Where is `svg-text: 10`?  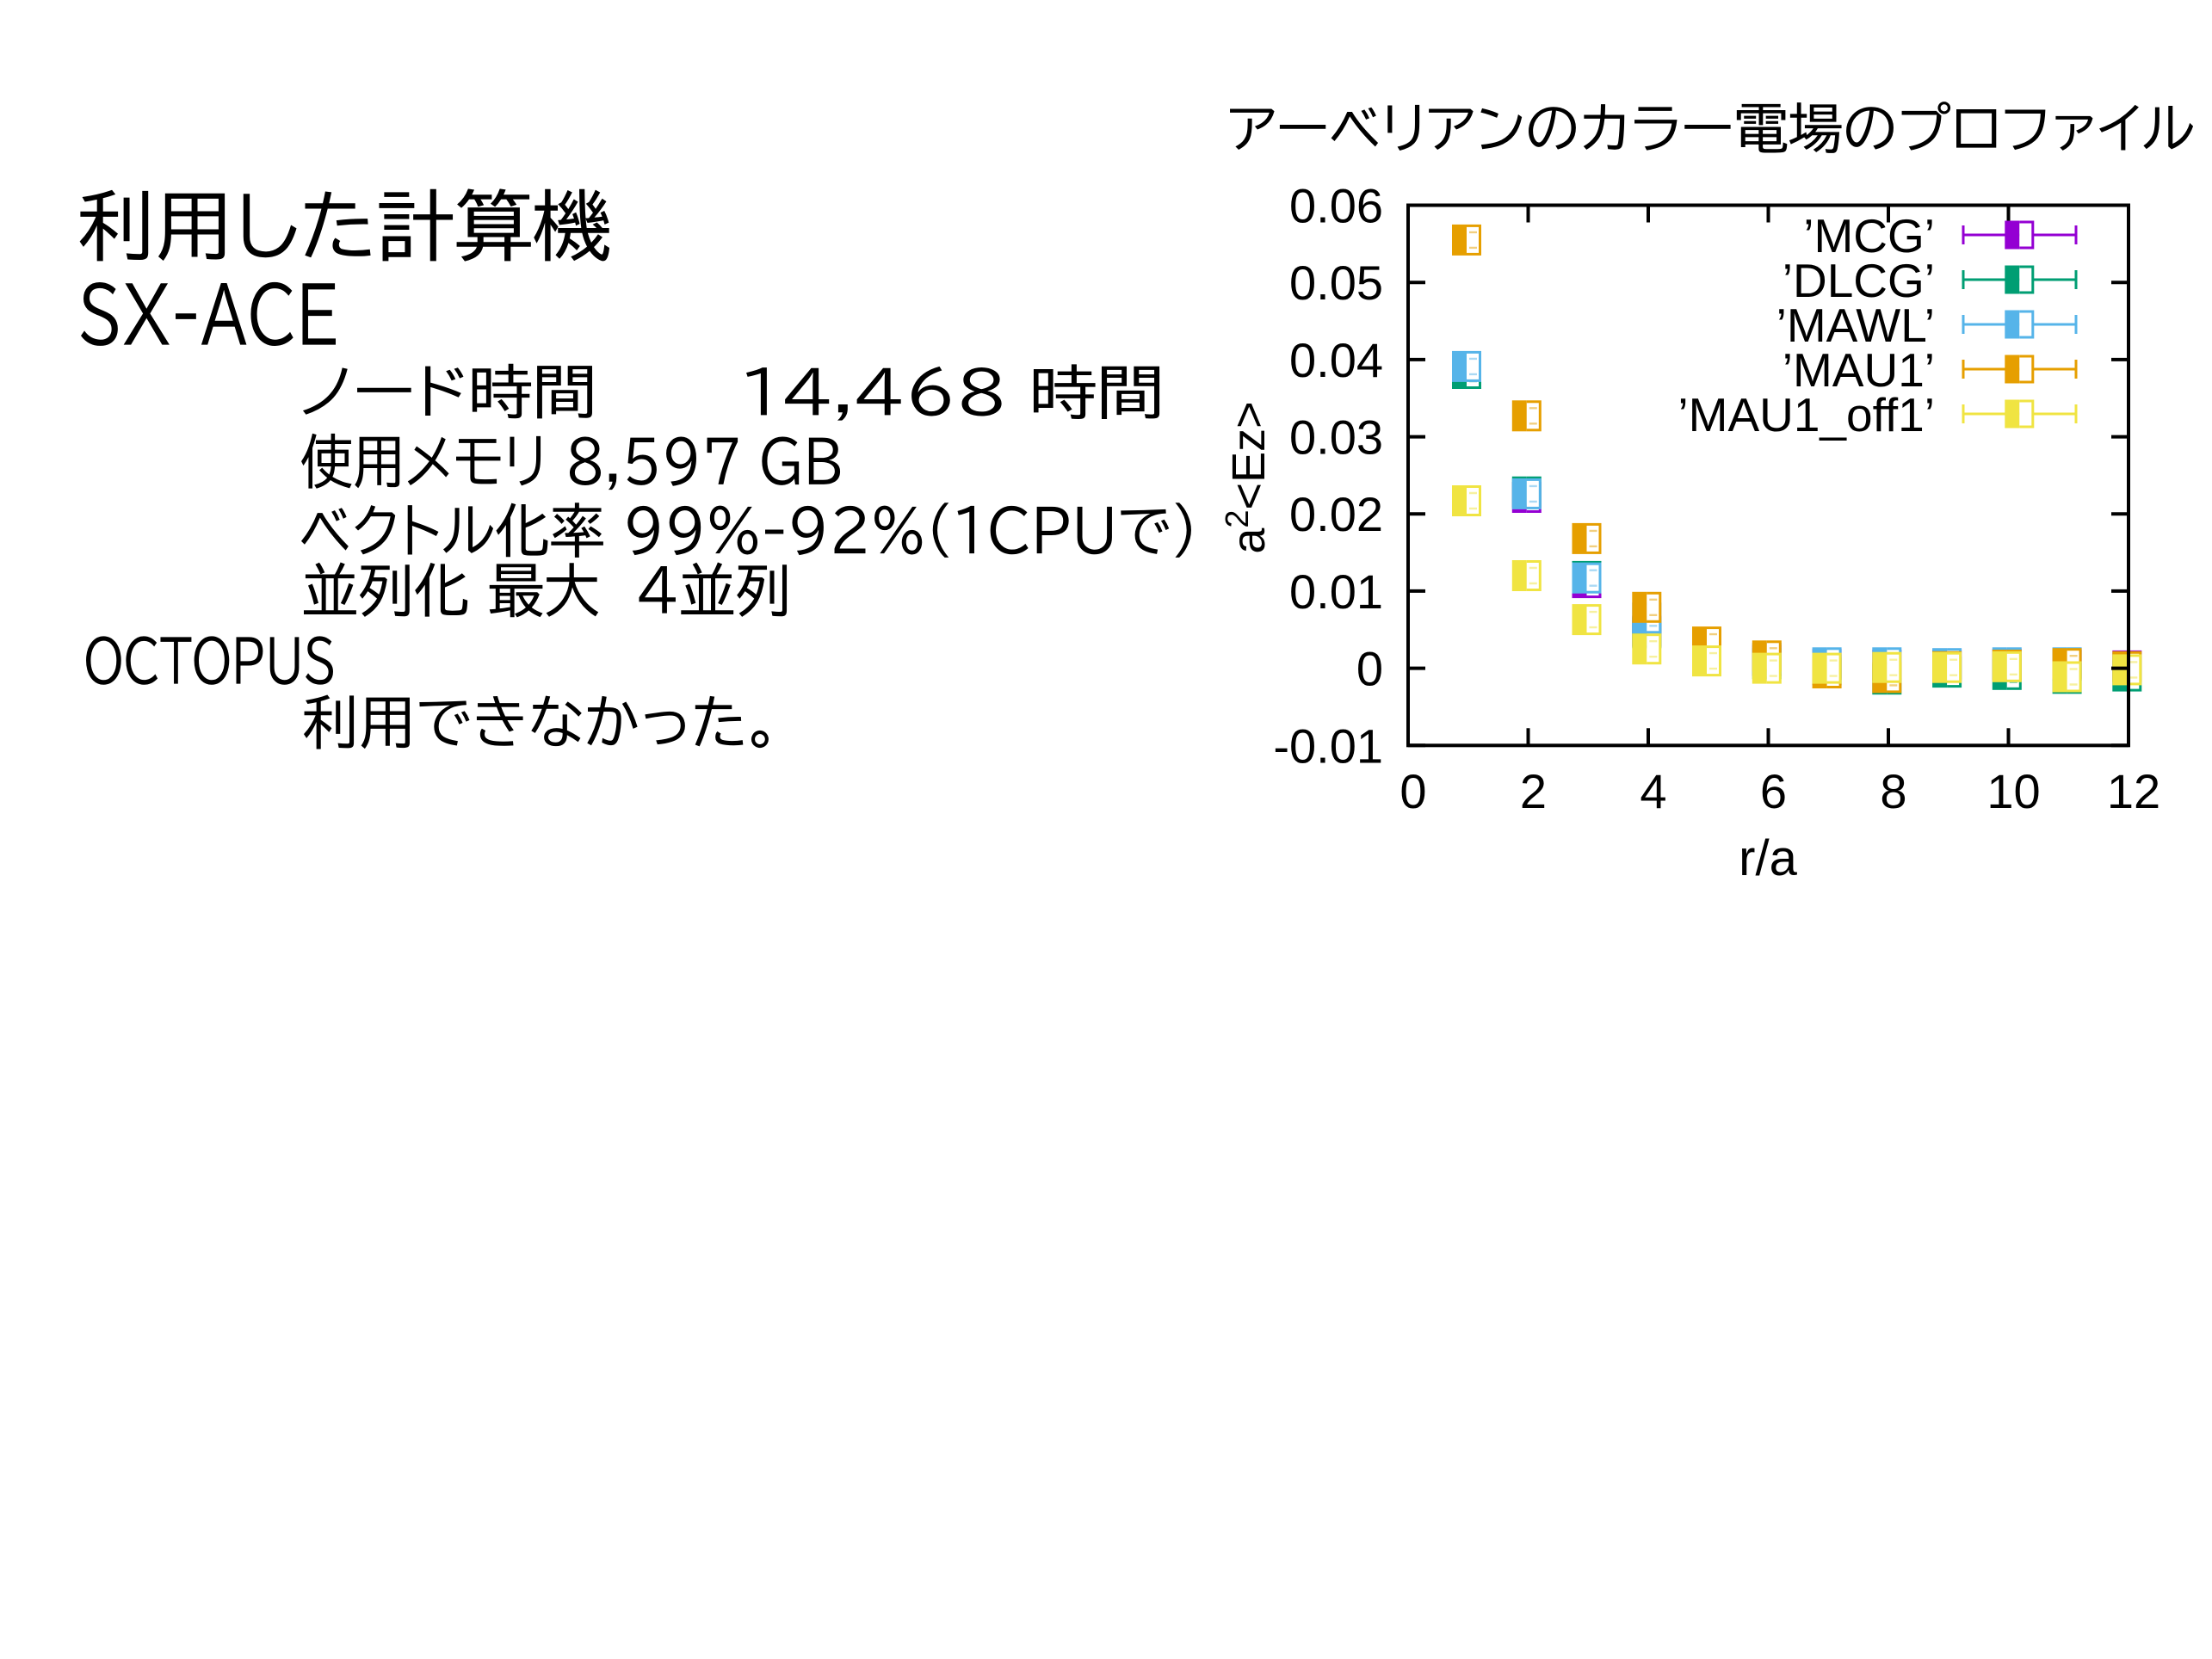
svg-text: 10 is located at coordinates (2013, 791).